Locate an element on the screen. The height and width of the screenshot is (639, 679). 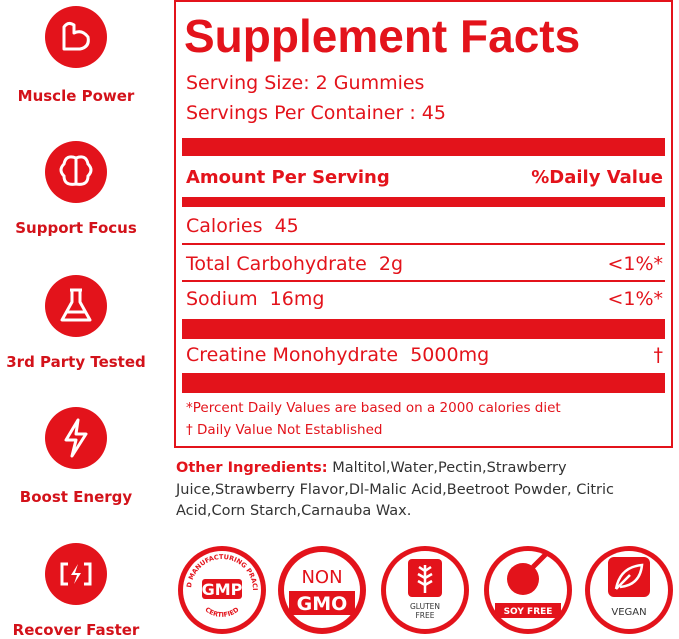
feature-label: Support Focus is located at coordinates (76, 228).